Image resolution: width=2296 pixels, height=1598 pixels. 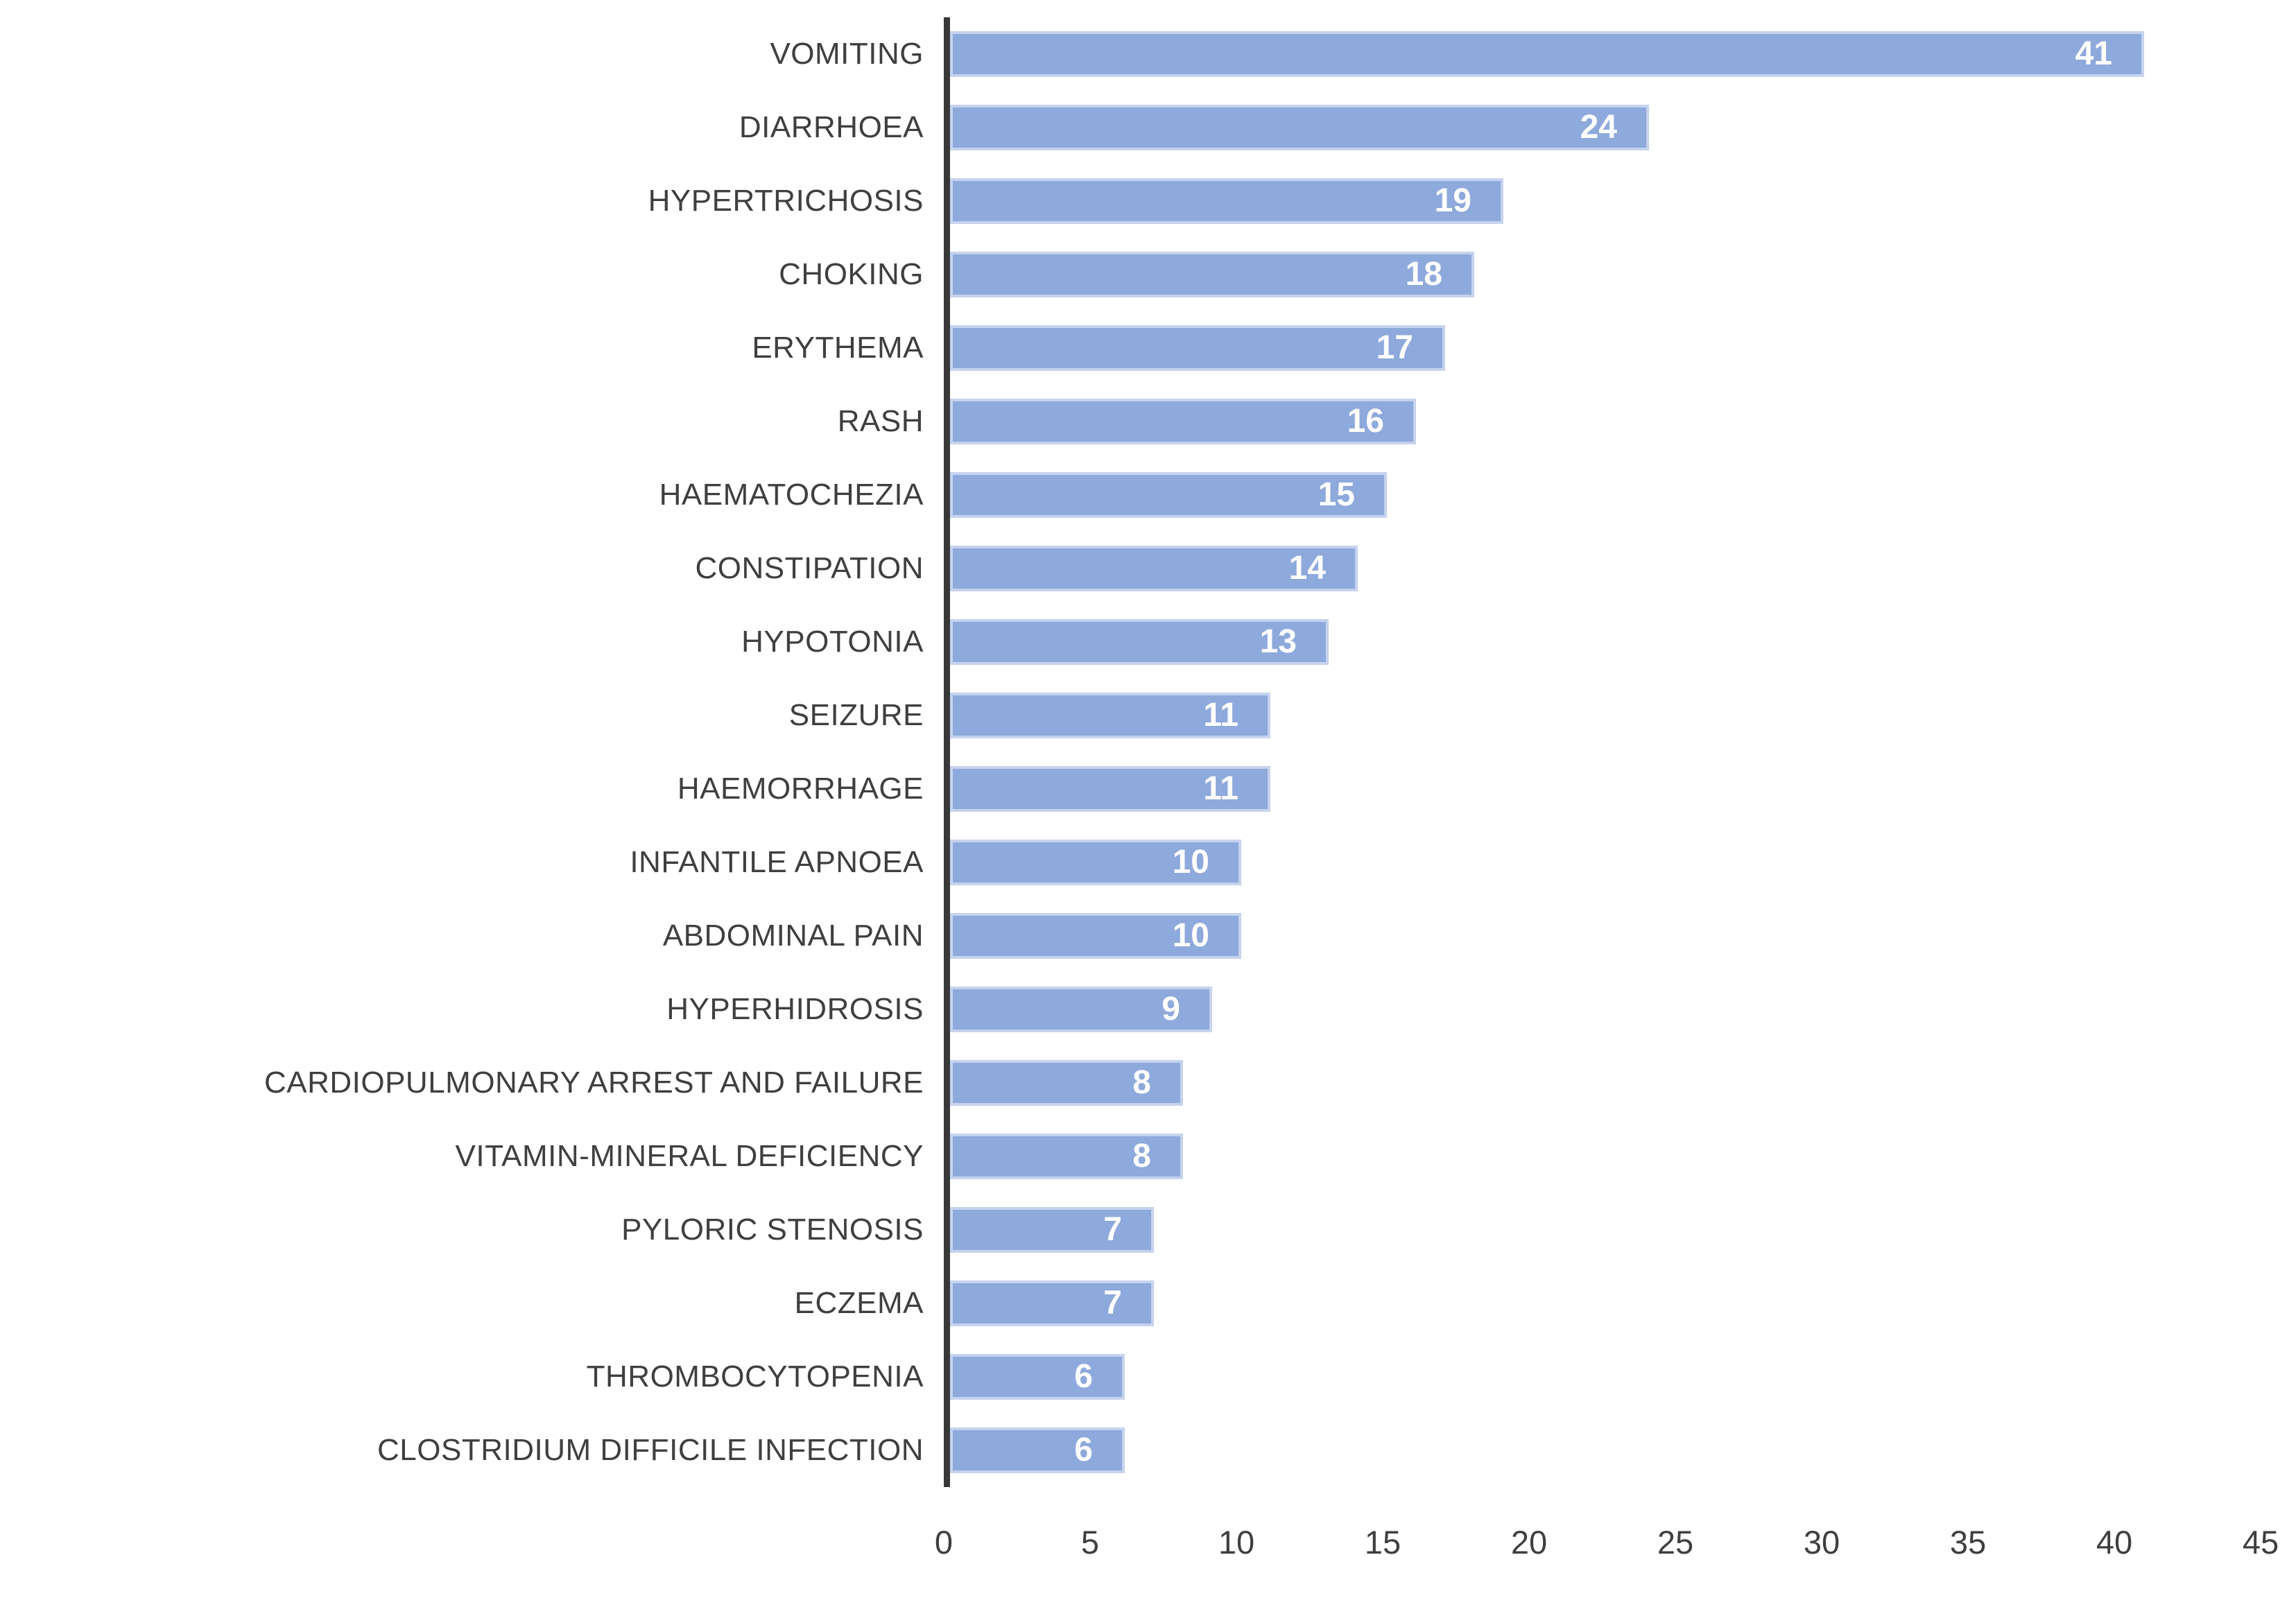 I want to click on bar: 16, so click(x=1183, y=421).